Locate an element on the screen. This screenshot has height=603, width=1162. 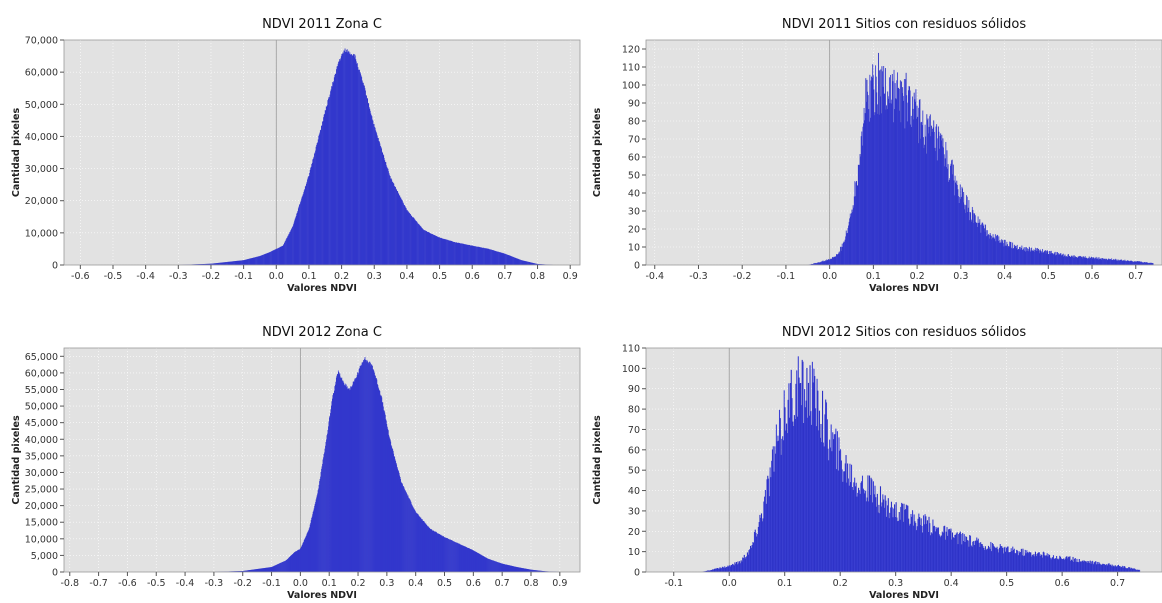
x-tick-label: 0.7 is located at coordinates (1135, 276).